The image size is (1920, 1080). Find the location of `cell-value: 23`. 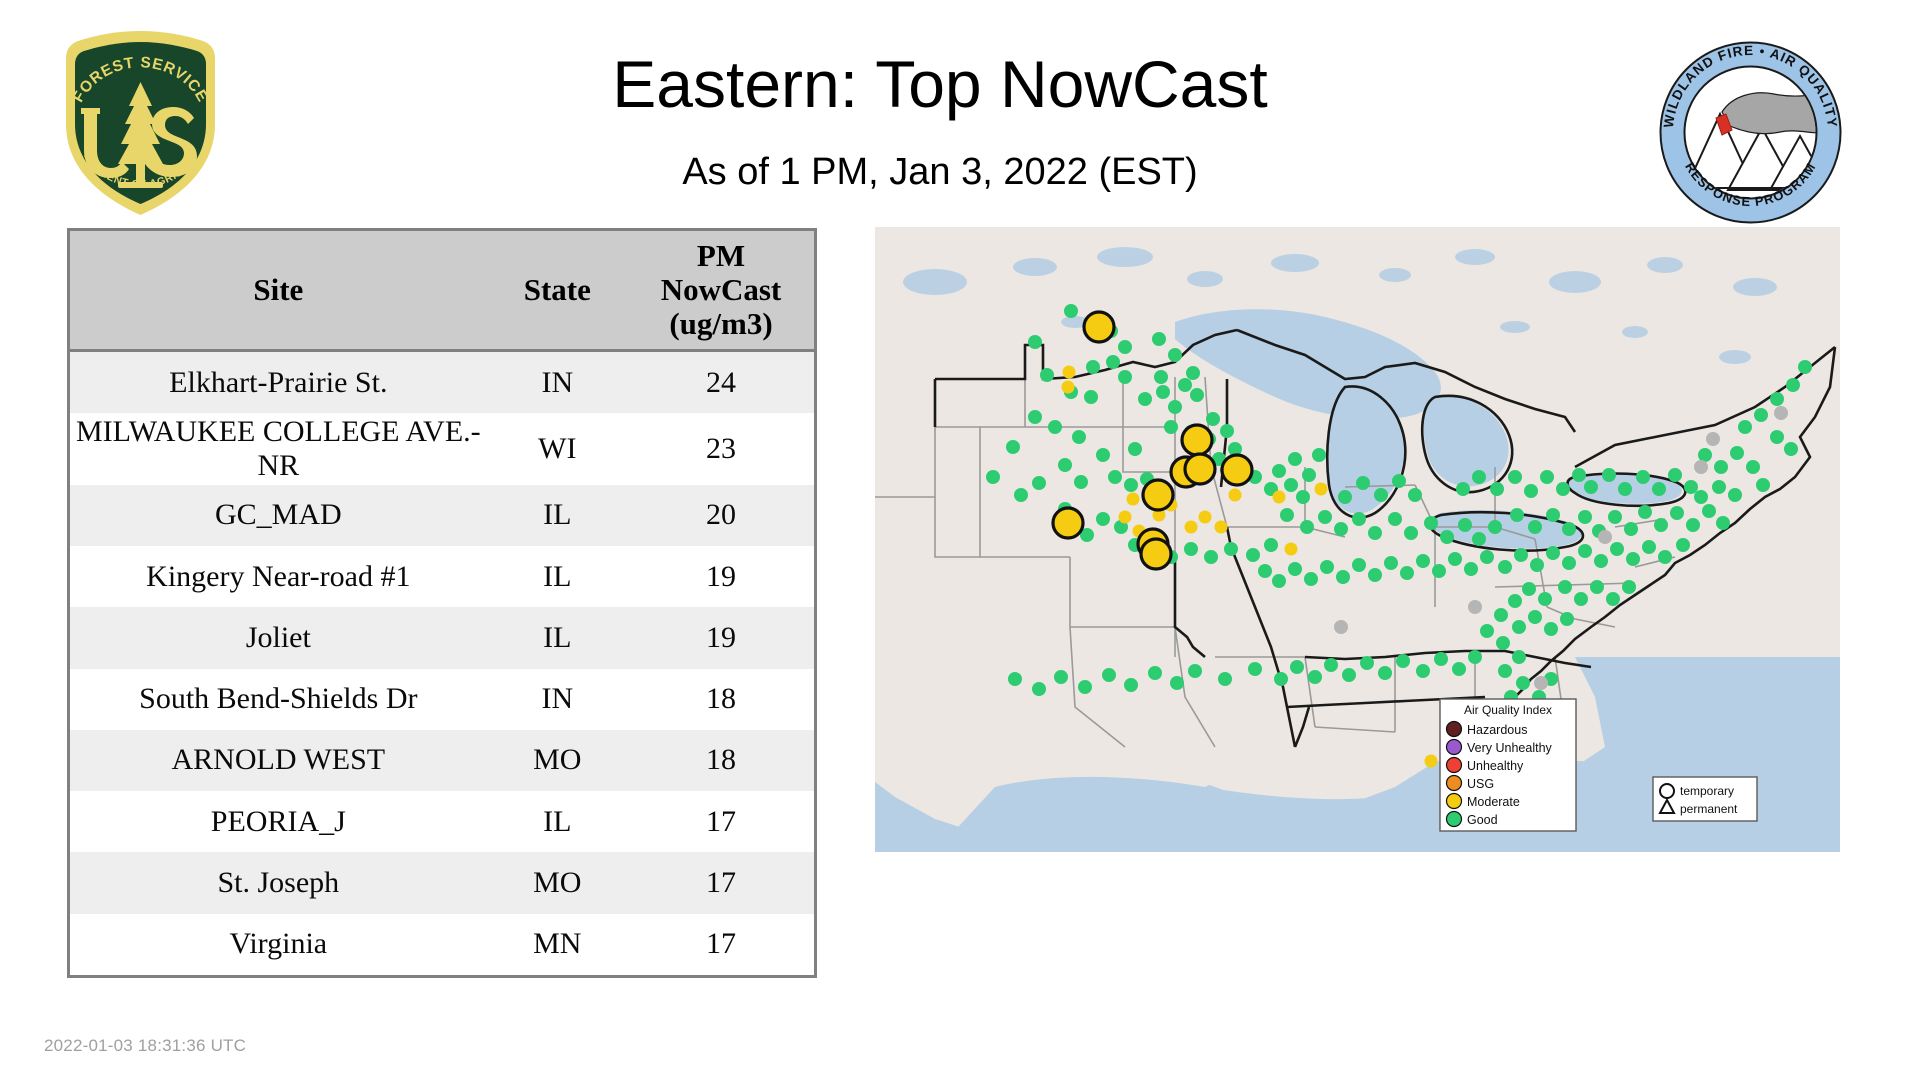

cell-value: 23 is located at coordinates (720, 449).